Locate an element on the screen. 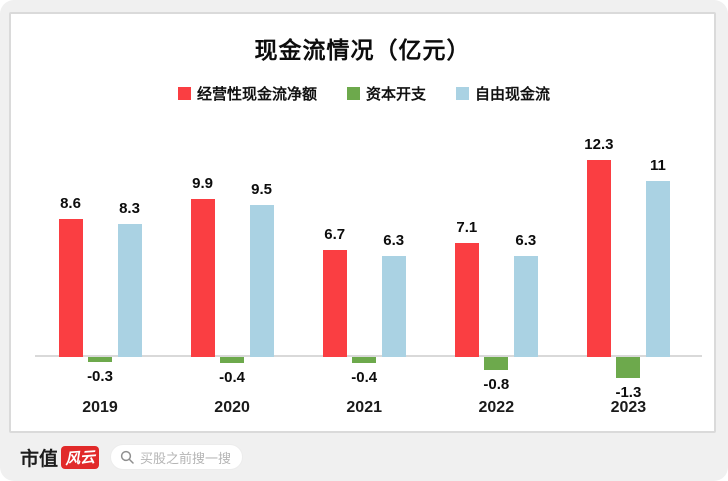 This screenshot has height=481, width=728. bar-value-label: 8.3 is located at coordinates (129, 209).